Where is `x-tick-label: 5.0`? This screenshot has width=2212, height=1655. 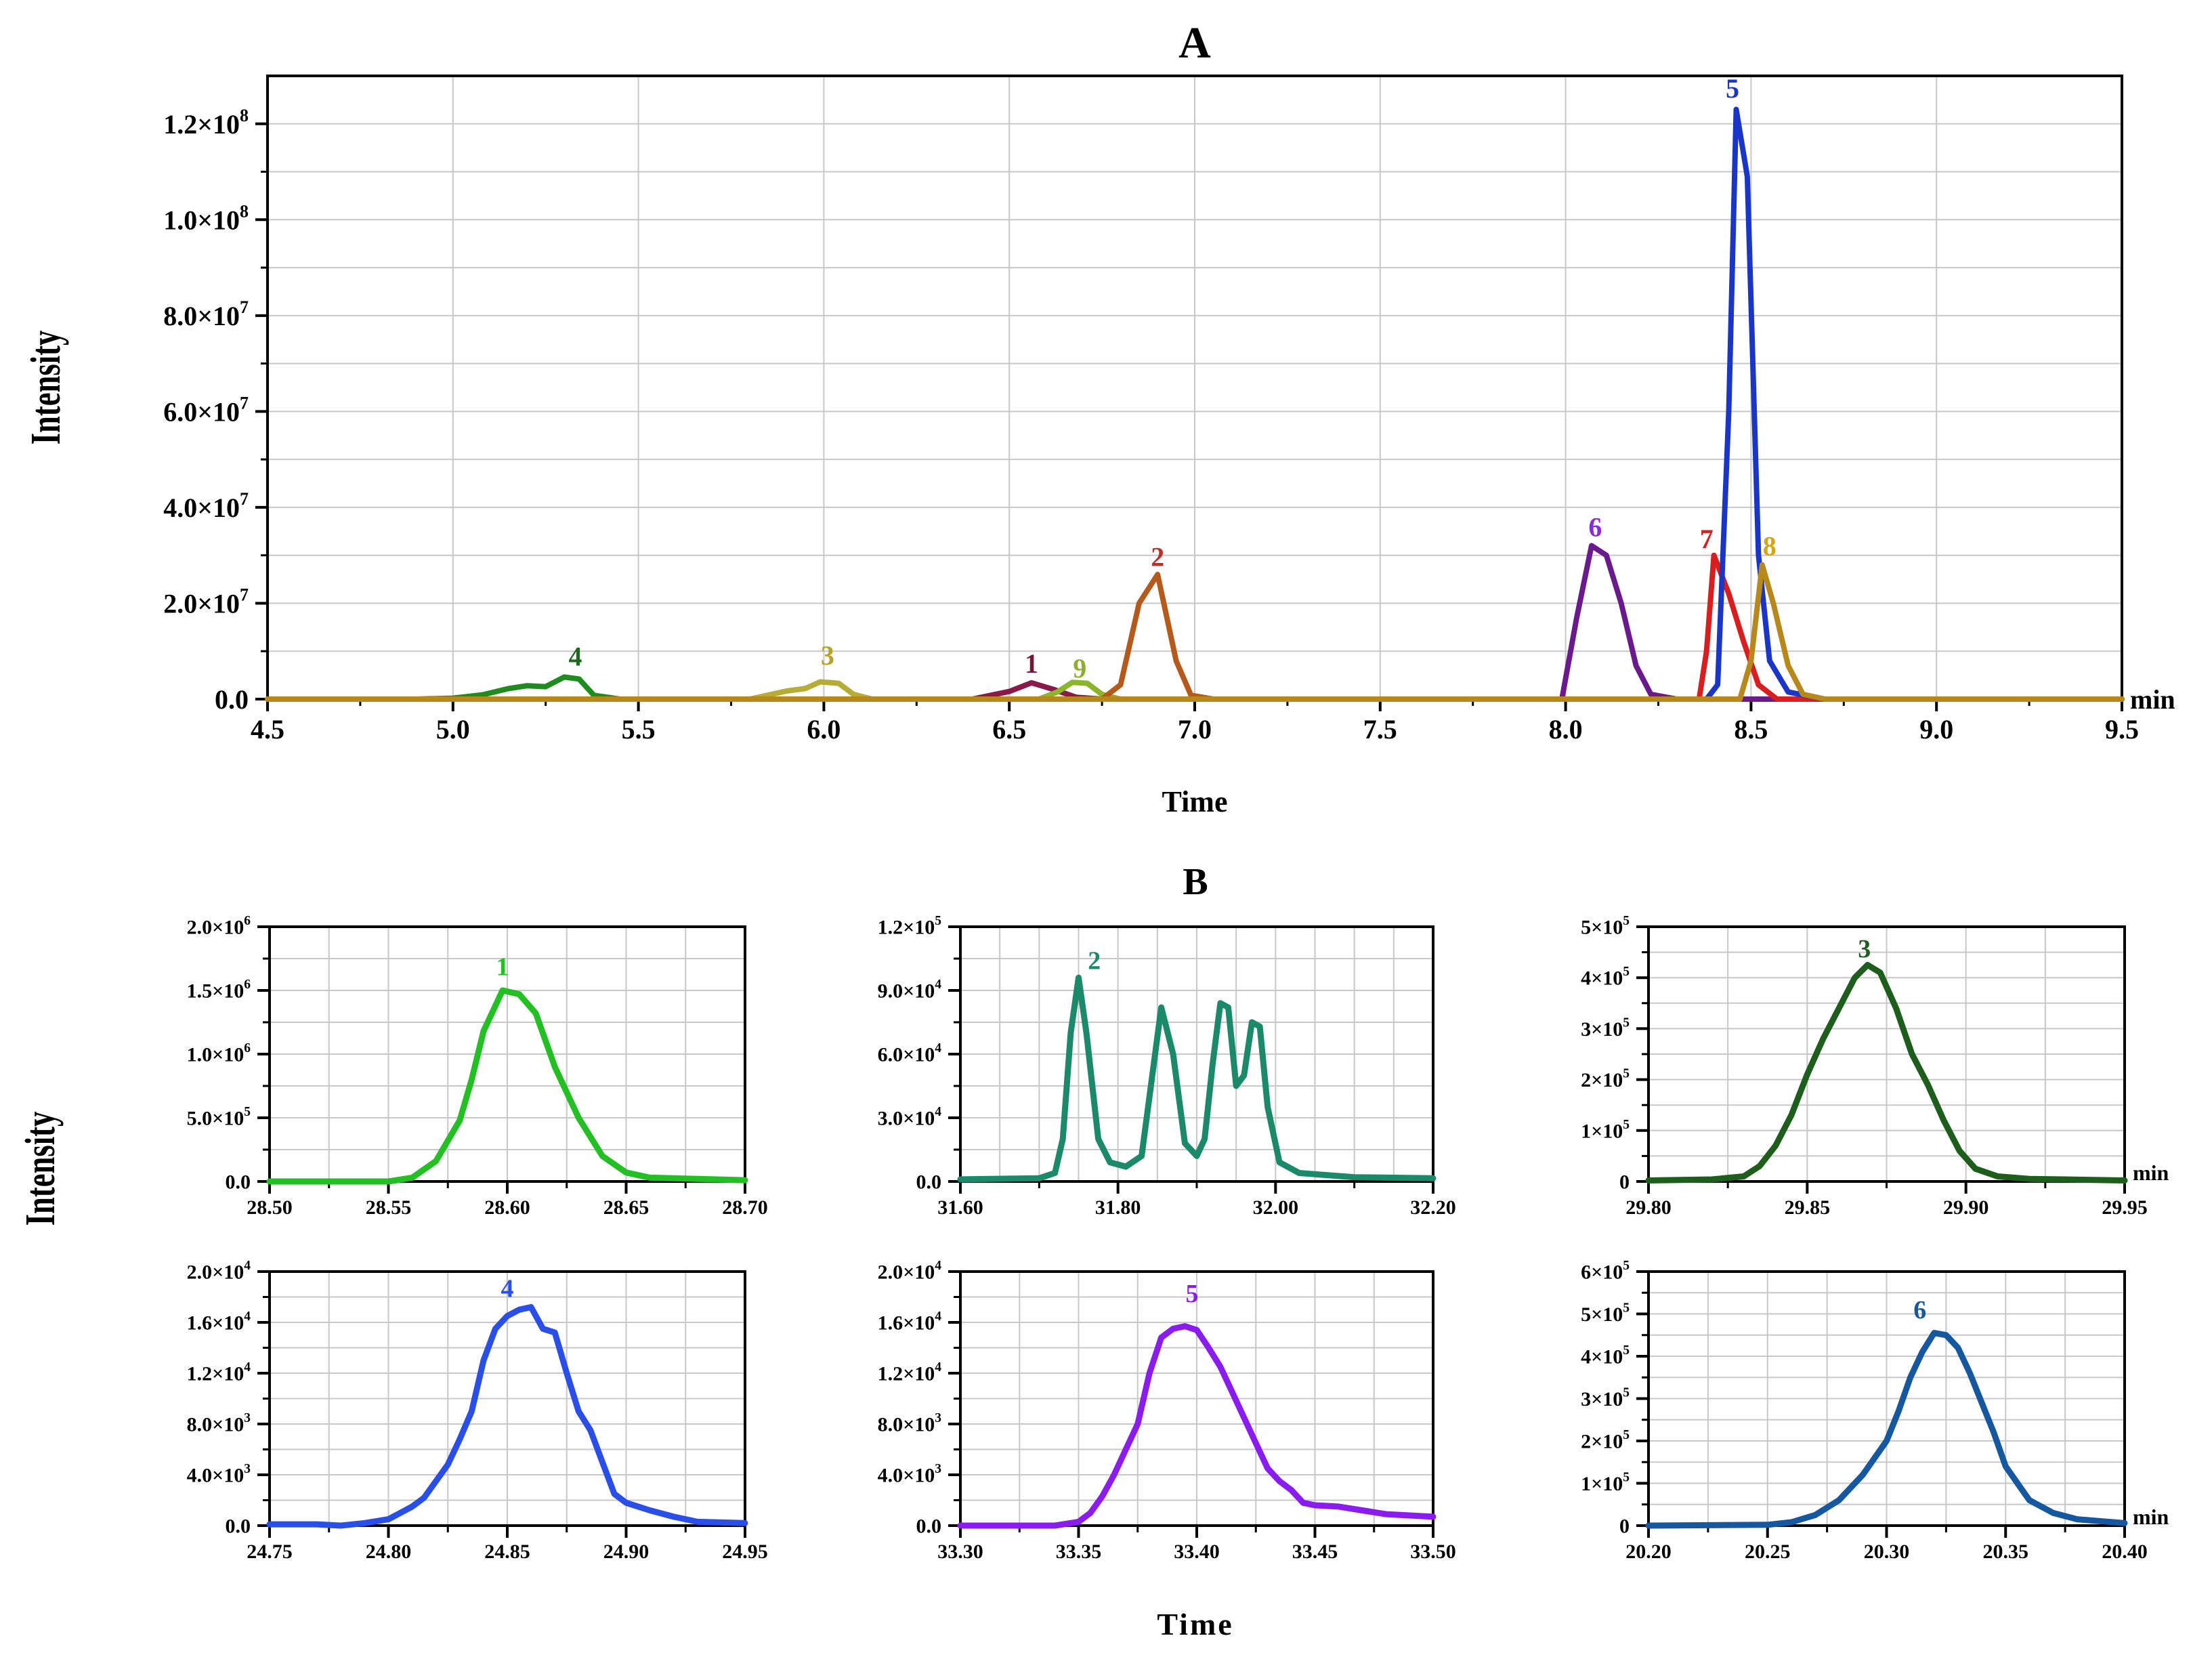
x-tick-label: 5.0 is located at coordinates (453, 729).